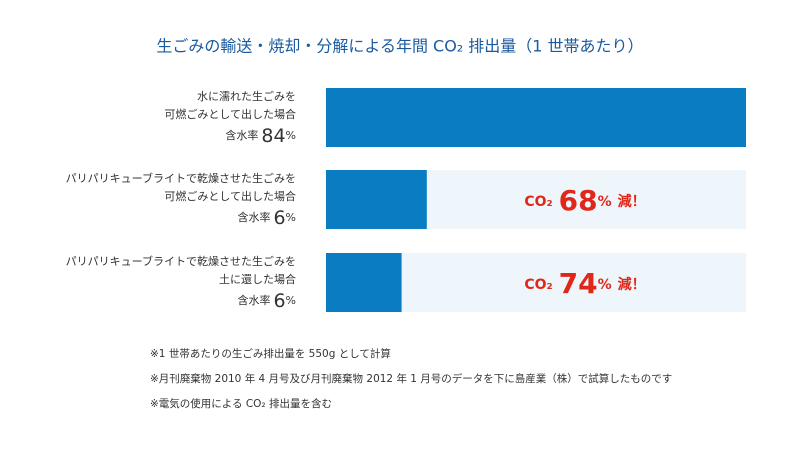  I want to click on reduction-label: CO₂ 74% 減！, so click(584, 283).